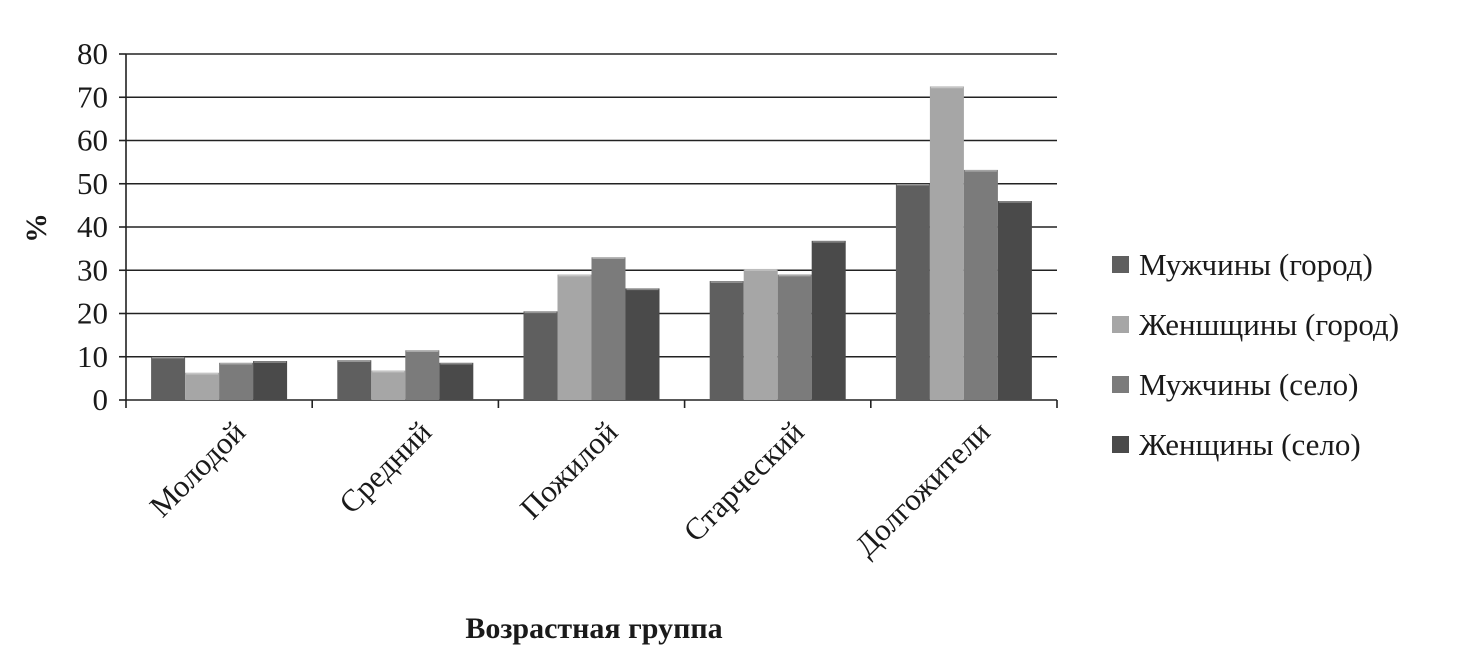 The width and height of the screenshot is (1466, 667). Describe the element at coordinates (92, 140) in the screenshot. I see `y-tick-label: 60` at that location.